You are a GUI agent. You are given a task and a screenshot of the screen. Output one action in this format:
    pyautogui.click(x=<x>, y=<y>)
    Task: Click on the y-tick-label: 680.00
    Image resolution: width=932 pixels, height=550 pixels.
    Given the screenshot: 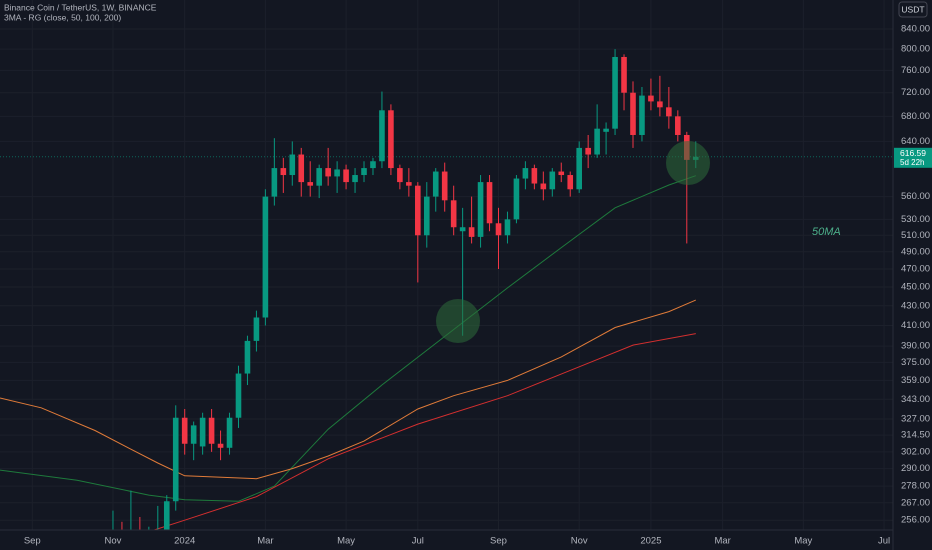 What is the action you would take?
    pyautogui.click(x=915, y=116)
    